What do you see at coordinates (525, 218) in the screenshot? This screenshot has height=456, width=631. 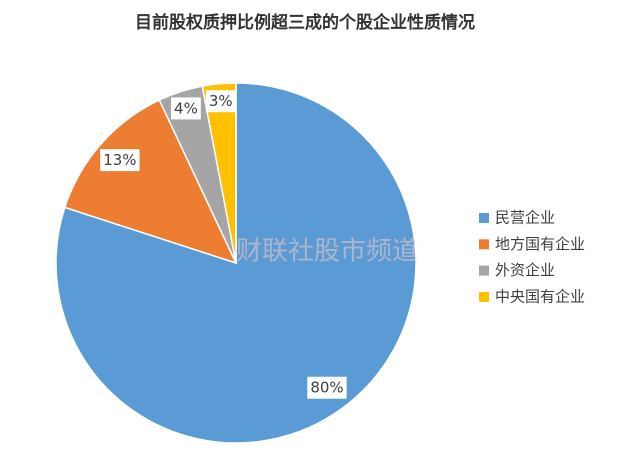 I see `legend-label: 民营企业` at bounding box center [525, 218].